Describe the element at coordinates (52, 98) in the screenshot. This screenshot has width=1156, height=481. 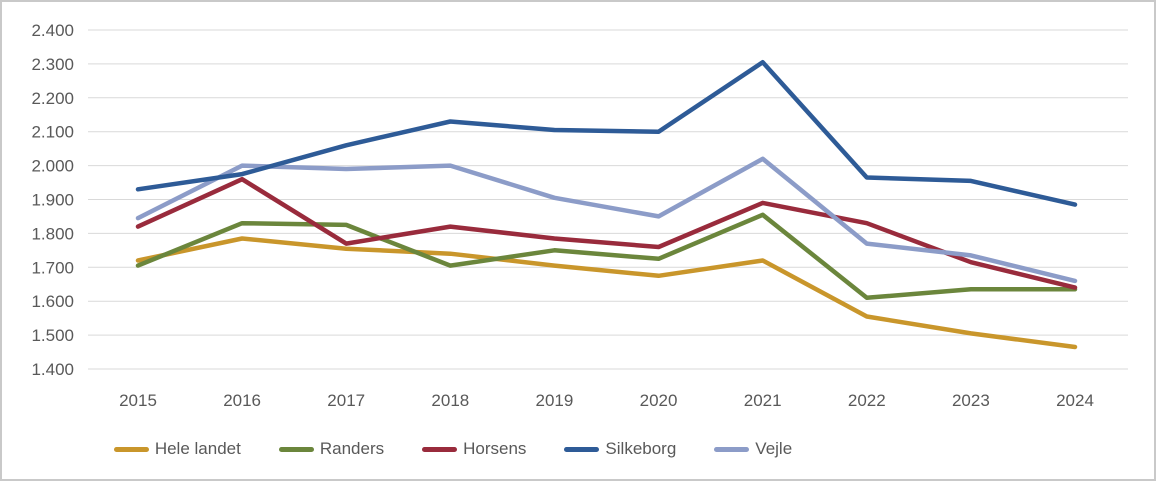
I see `y-axis-label: 2.200` at that location.